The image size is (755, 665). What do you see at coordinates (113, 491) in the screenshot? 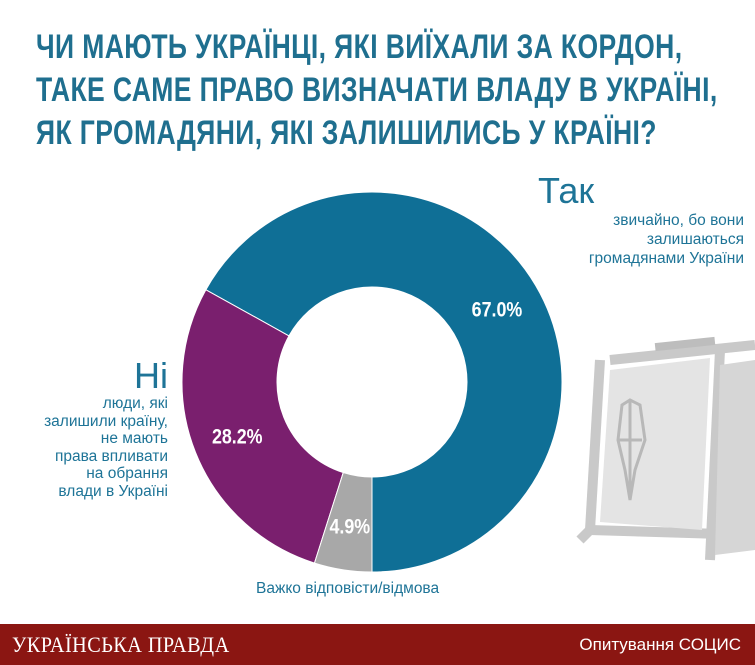
I see `no-description-line: влади в Україні` at bounding box center [113, 491].